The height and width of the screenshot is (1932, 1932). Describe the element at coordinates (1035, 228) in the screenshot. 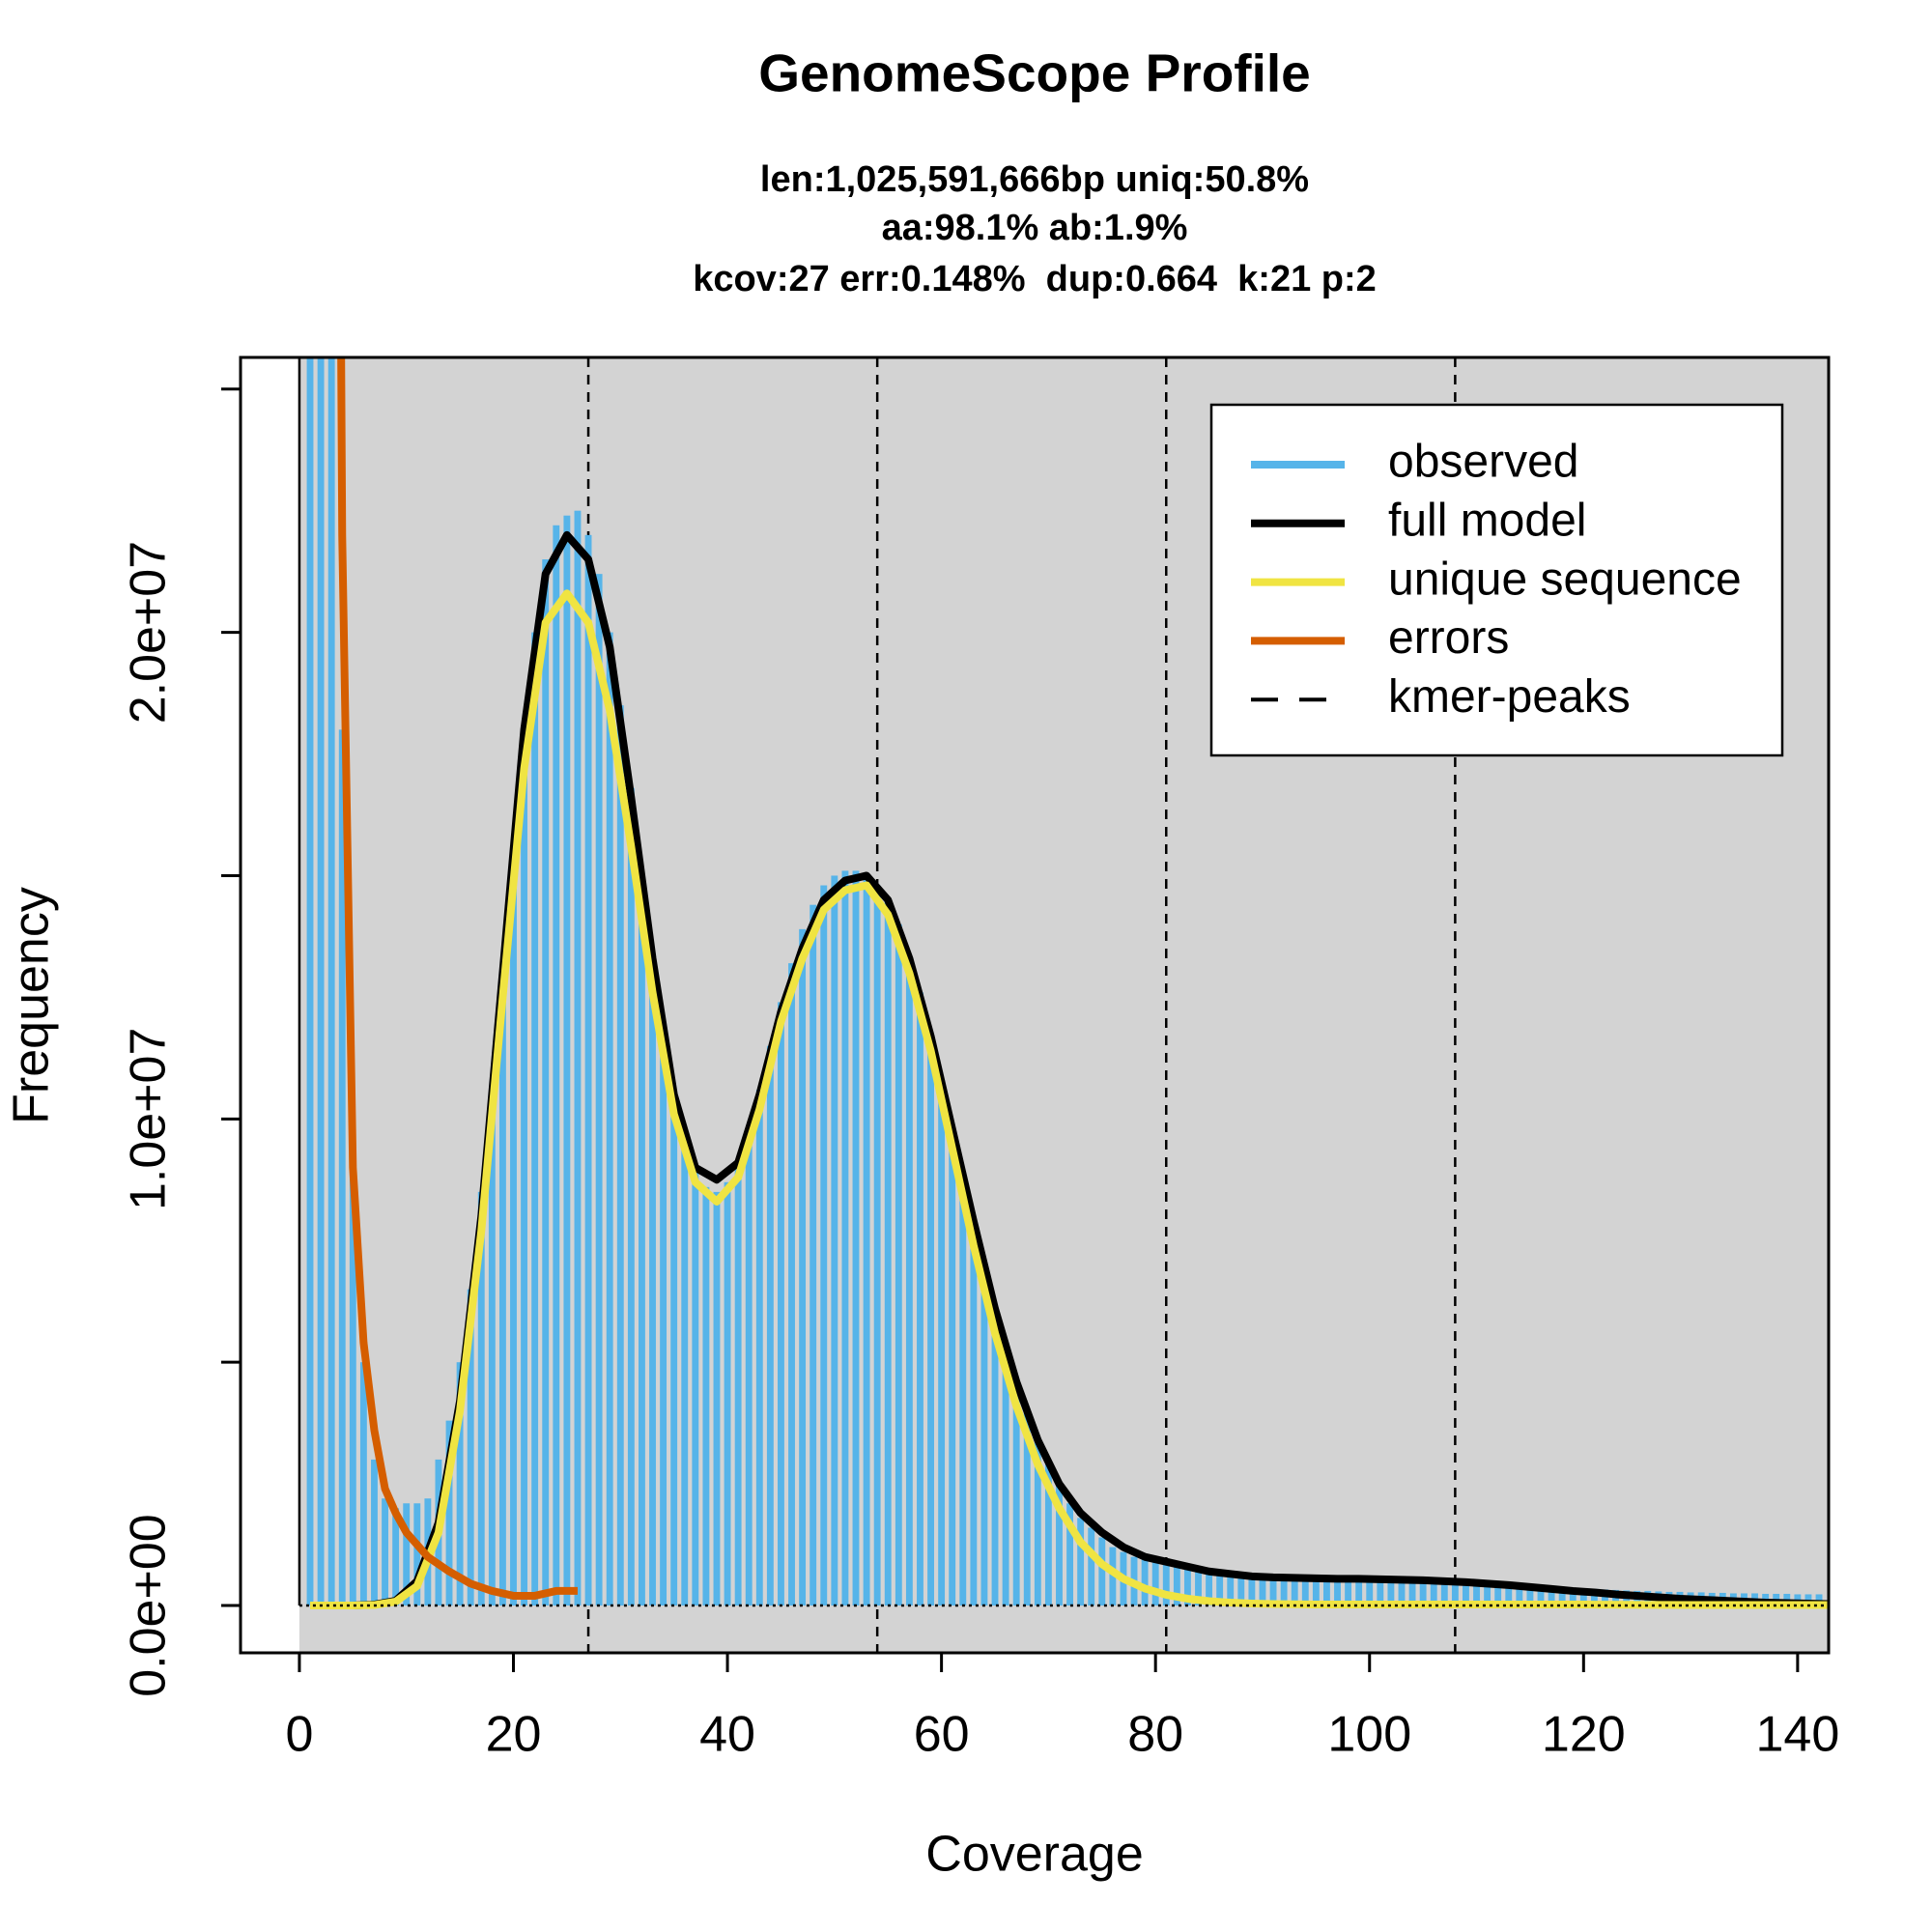

I see `subtitle: aa:98.1% ab:1.9%` at that location.